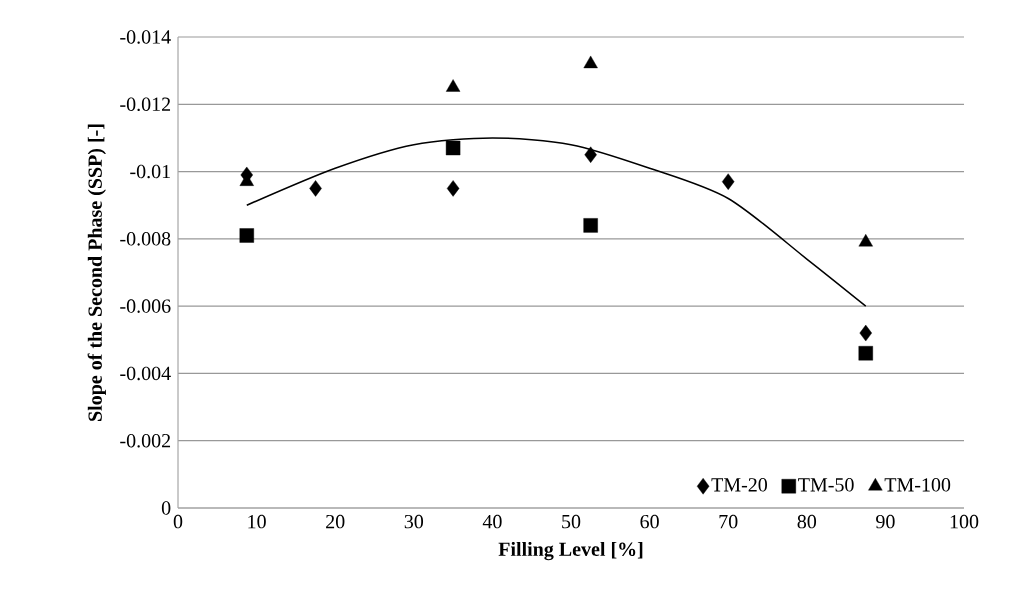 The height and width of the screenshot is (603, 1022). Describe the element at coordinates (826, 485) in the screenshot. I see `legend-label: TM-50` at that location.